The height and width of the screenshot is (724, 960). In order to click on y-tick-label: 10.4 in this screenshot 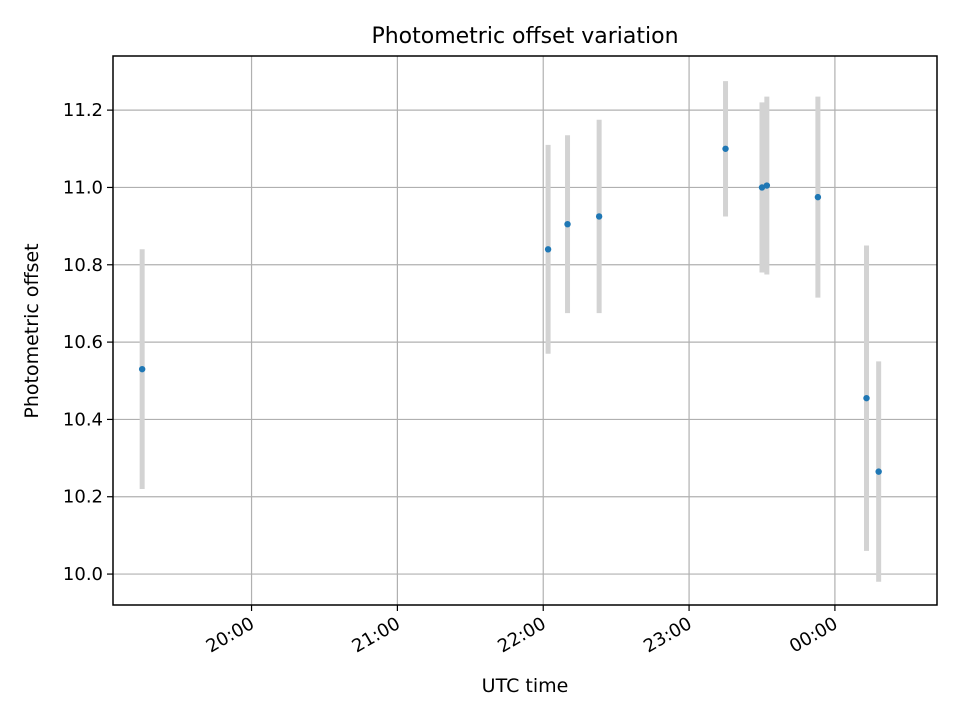, I will do `click(83, 419)`.